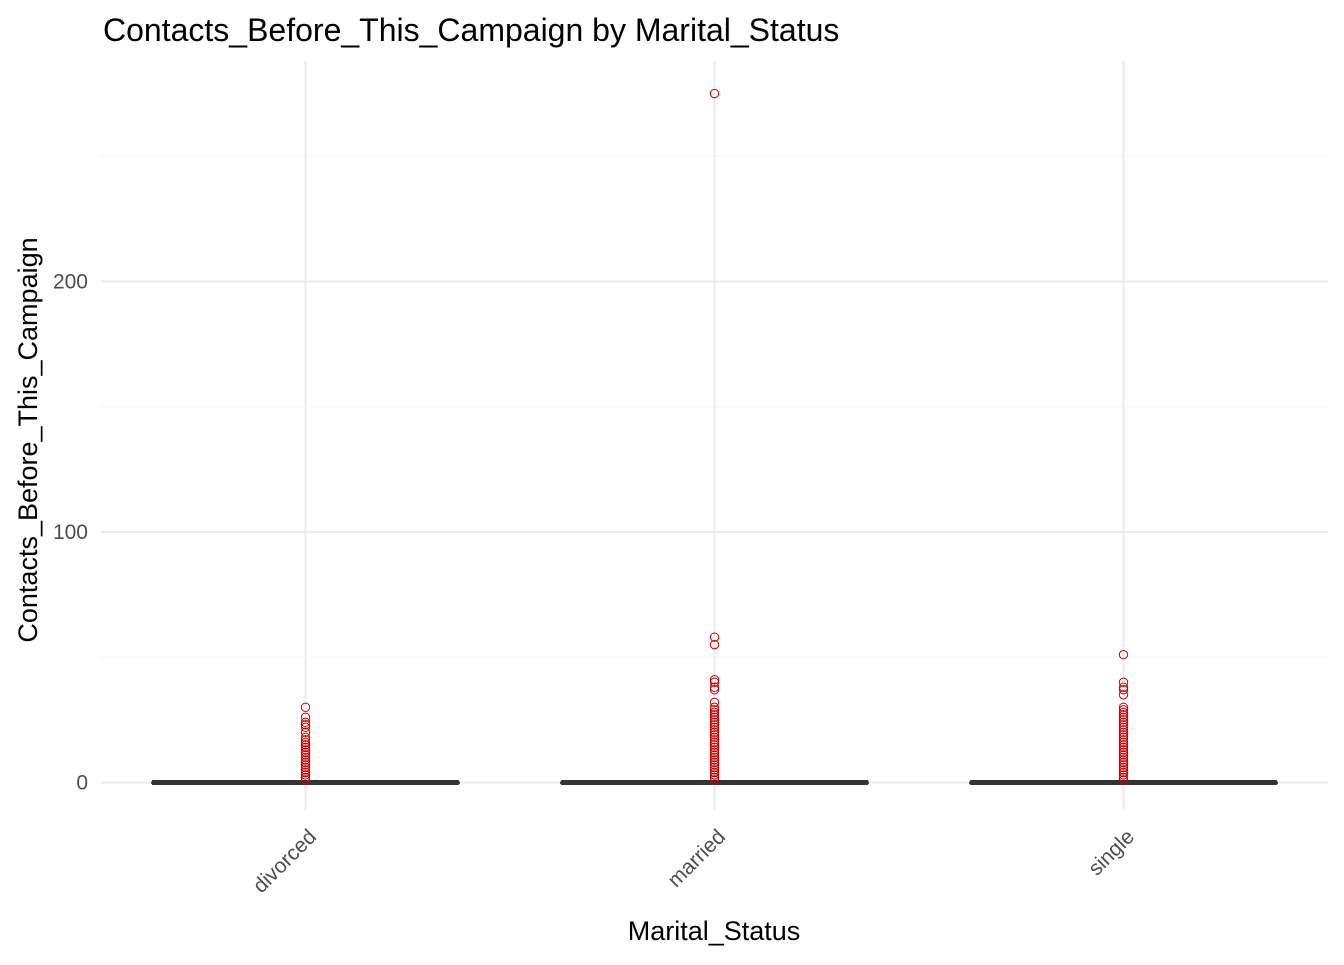 This screenshot has width=1344, height=965. What do you see at coordinates (70, 281) in the screenshot?
I see `y-tick-label-200: 200` at bounding box center [70, 281].